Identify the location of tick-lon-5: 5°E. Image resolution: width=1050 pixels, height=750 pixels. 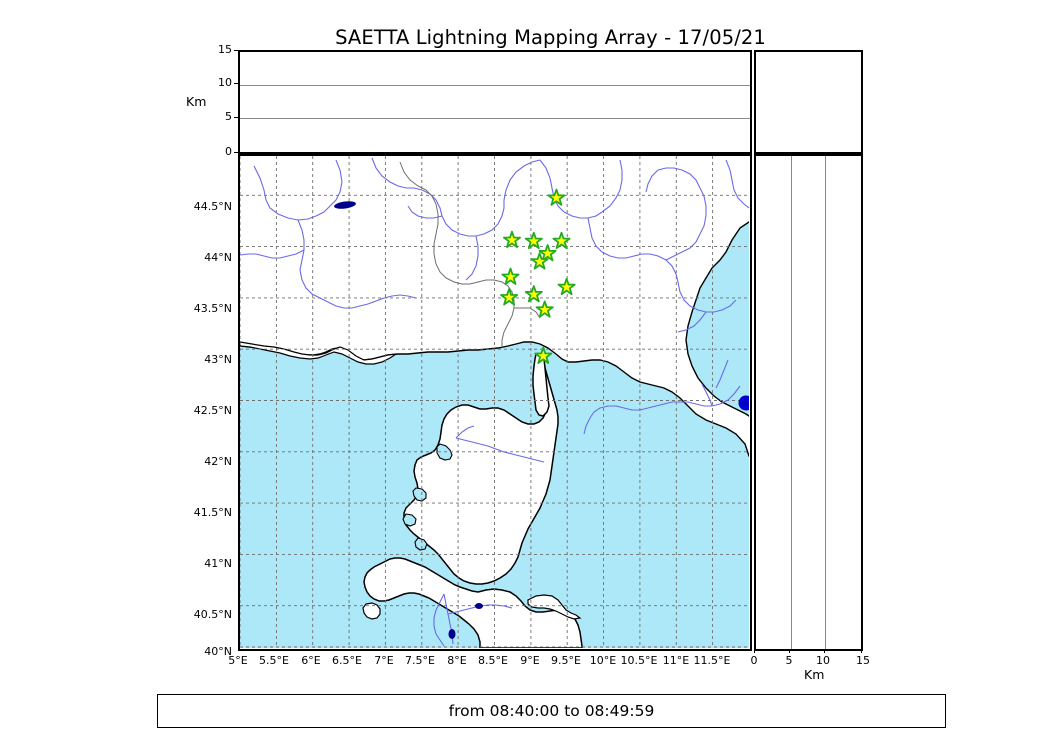
(238, 660).